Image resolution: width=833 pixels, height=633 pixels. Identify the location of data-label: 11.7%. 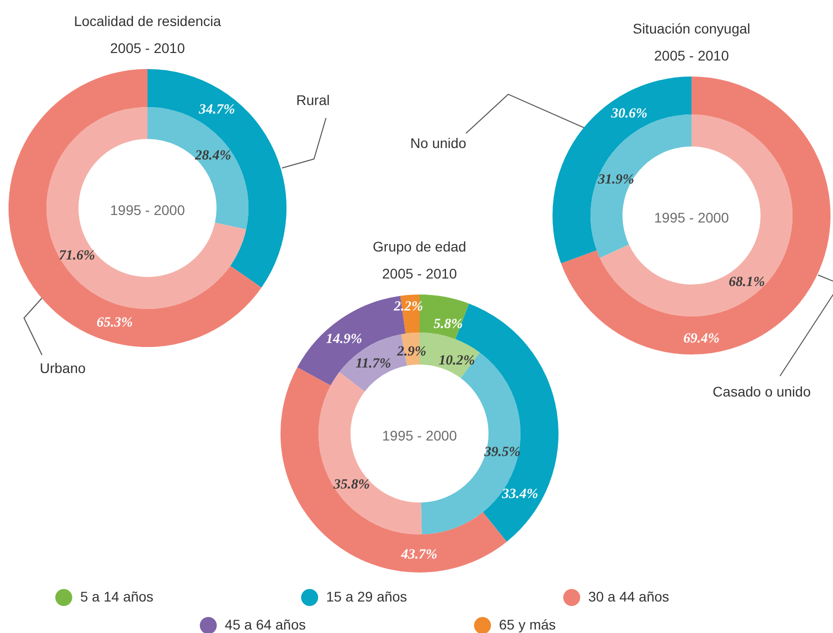
(373, 364).